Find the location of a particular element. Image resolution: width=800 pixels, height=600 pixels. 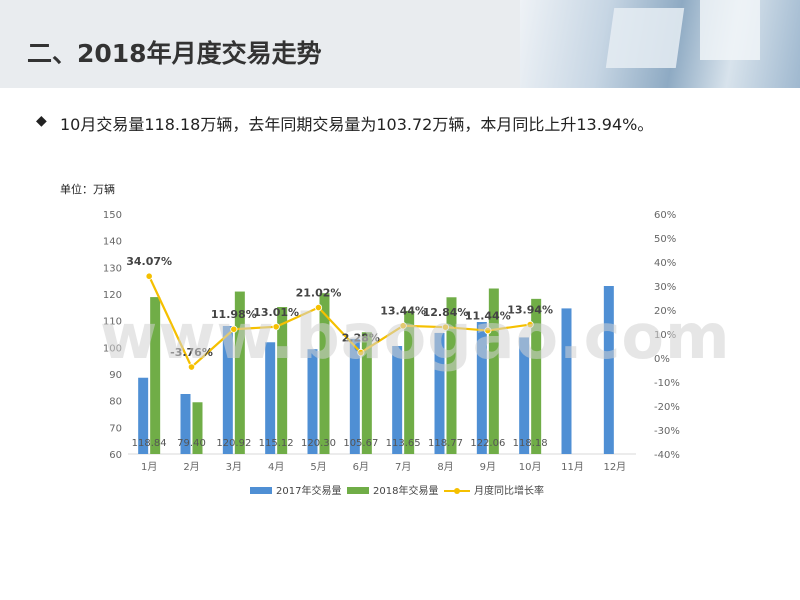

y-left-tick-label: 130 is located at coordinates (112, 268).